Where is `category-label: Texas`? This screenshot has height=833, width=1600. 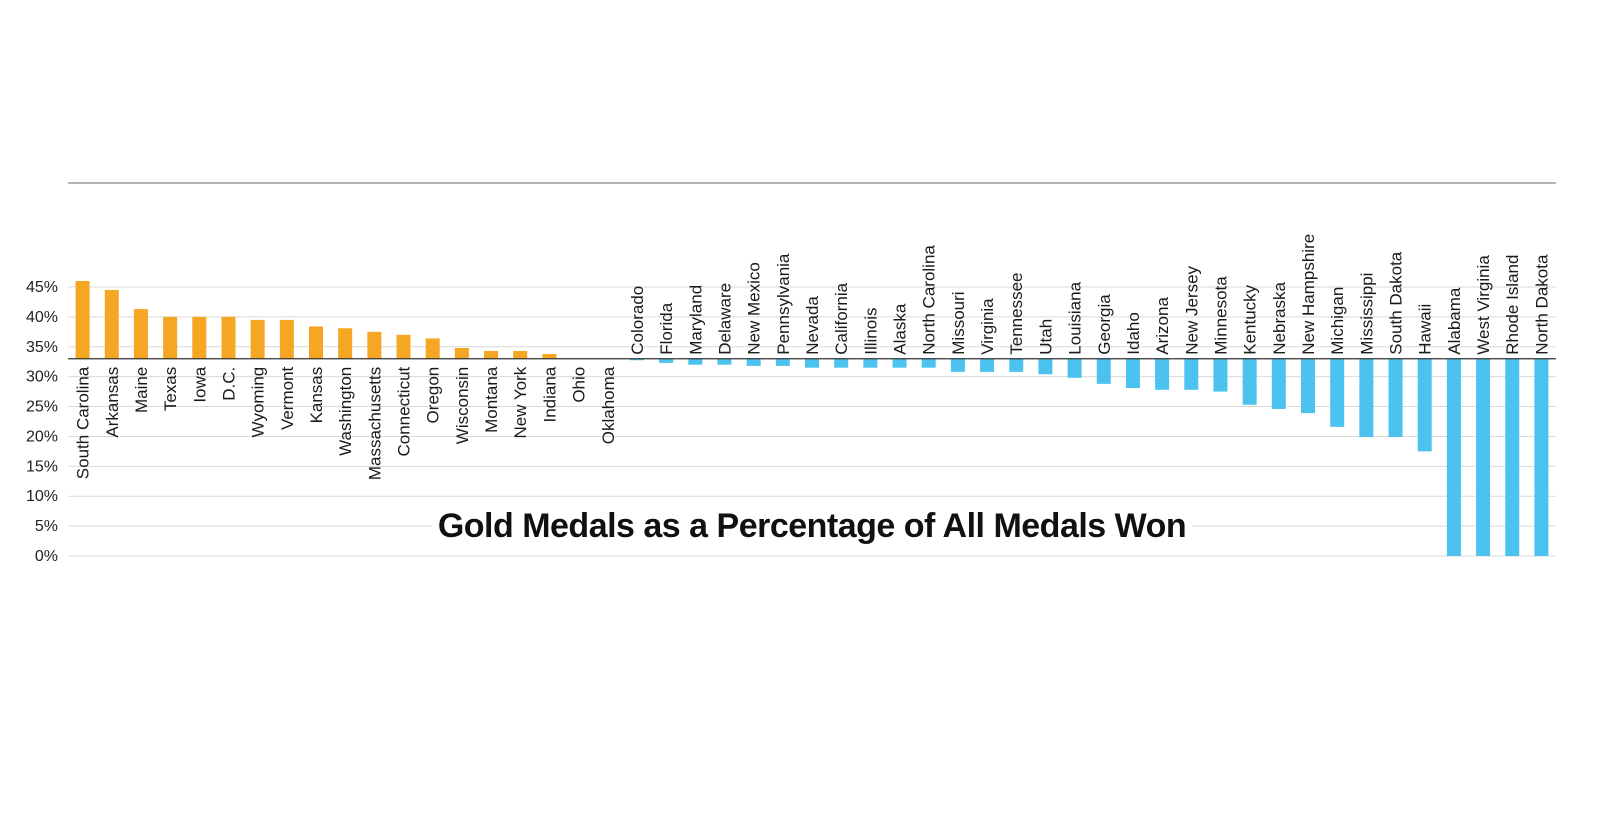
category-label: Texas is located at coordinates (170, 389).